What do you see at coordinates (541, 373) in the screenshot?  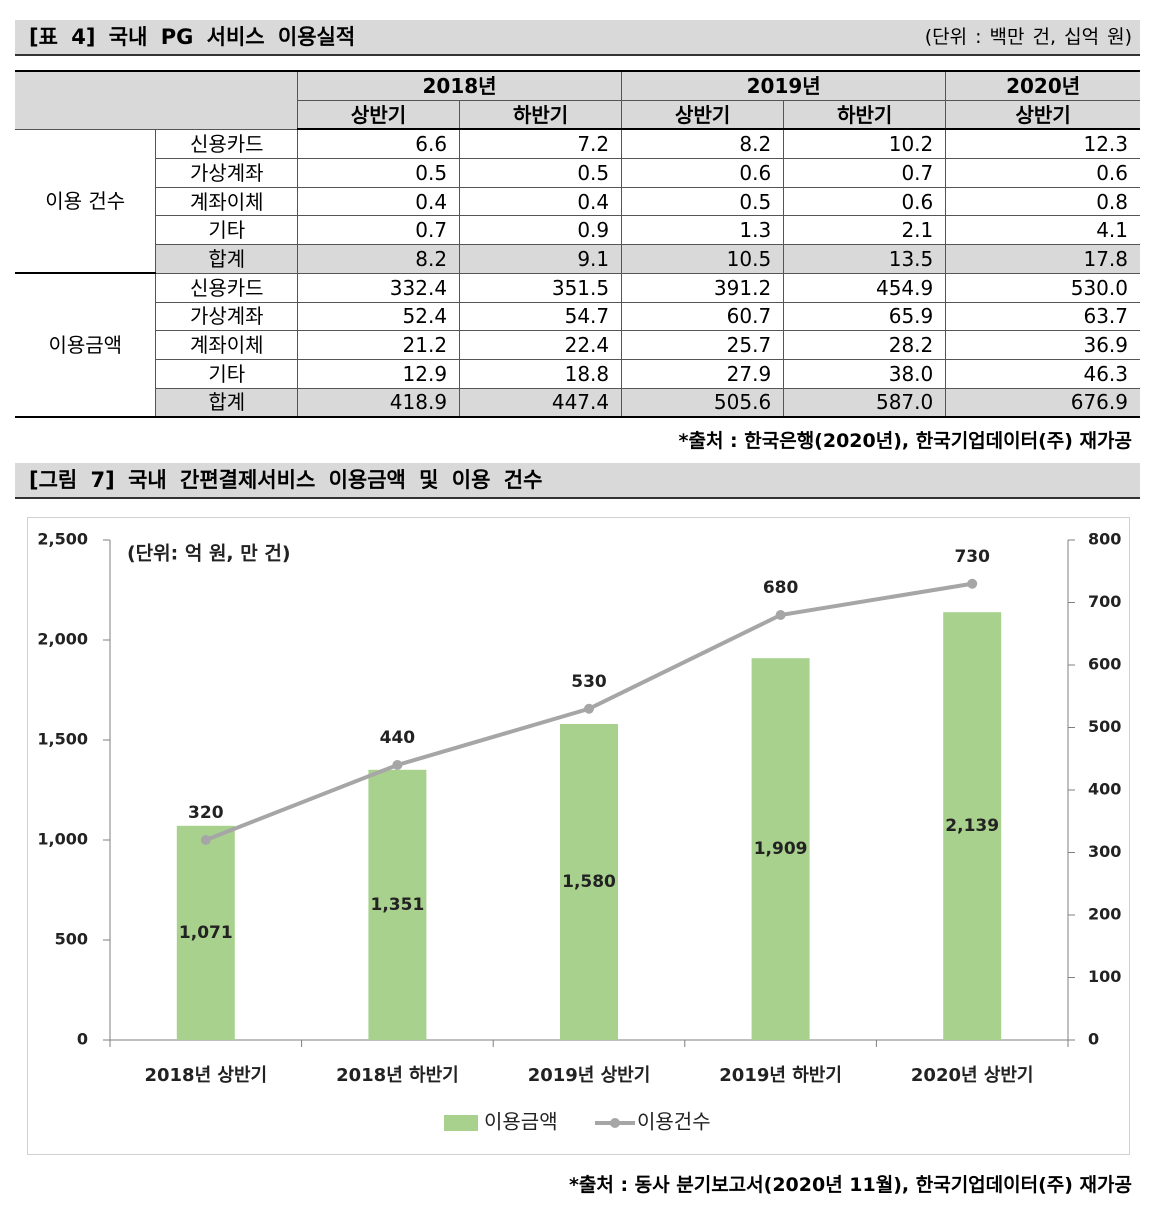 I see `table-cell: 18.8` at bounding box center [541, 373].